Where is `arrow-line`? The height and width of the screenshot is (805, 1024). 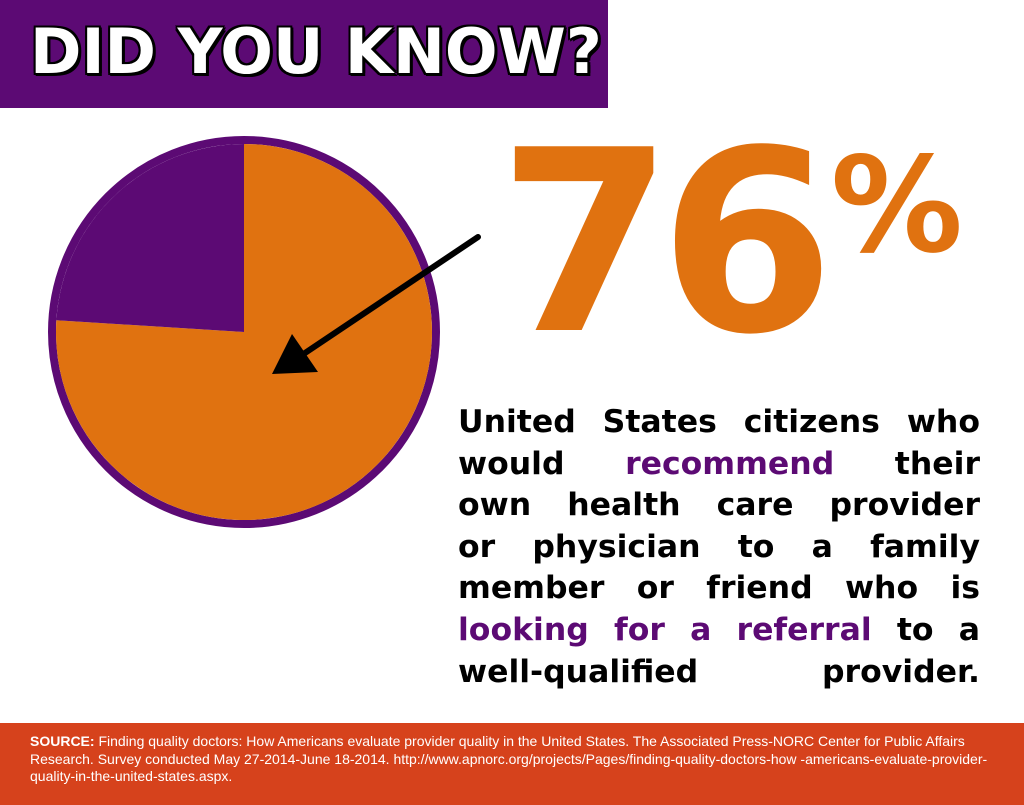 arrow-line is located at coordinates (391, 295).